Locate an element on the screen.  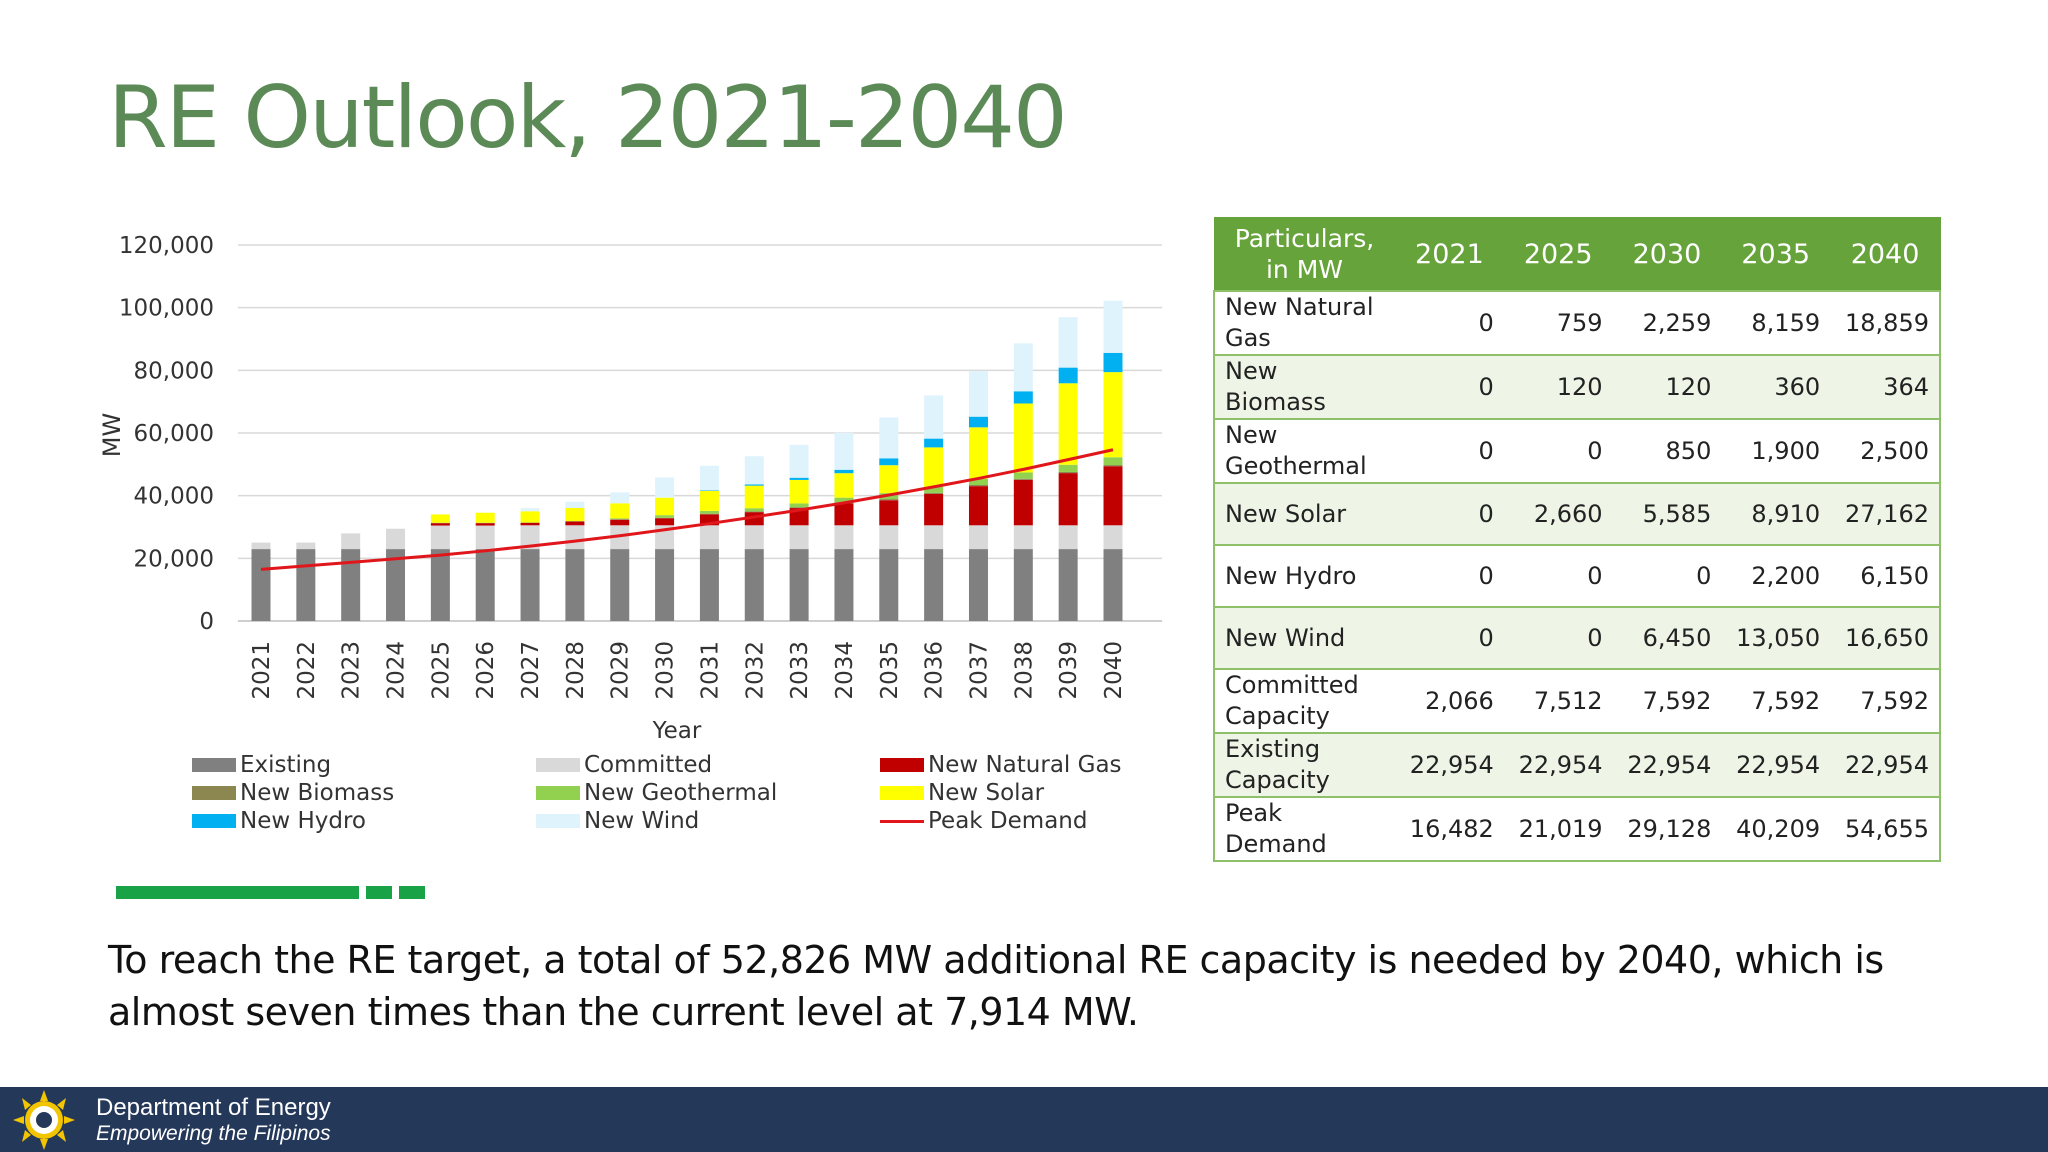
department-tagline: Empowering the Filipinos is located at coordinates (213, 1133).